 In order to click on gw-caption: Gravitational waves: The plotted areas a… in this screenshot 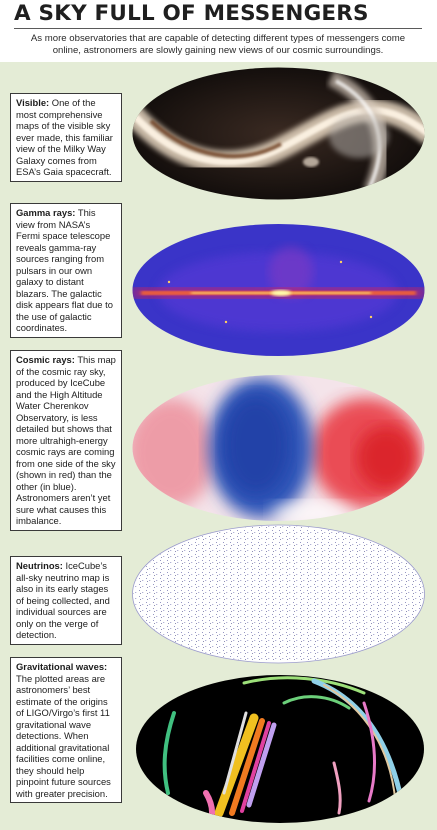, I will do `click(66, 730)`.